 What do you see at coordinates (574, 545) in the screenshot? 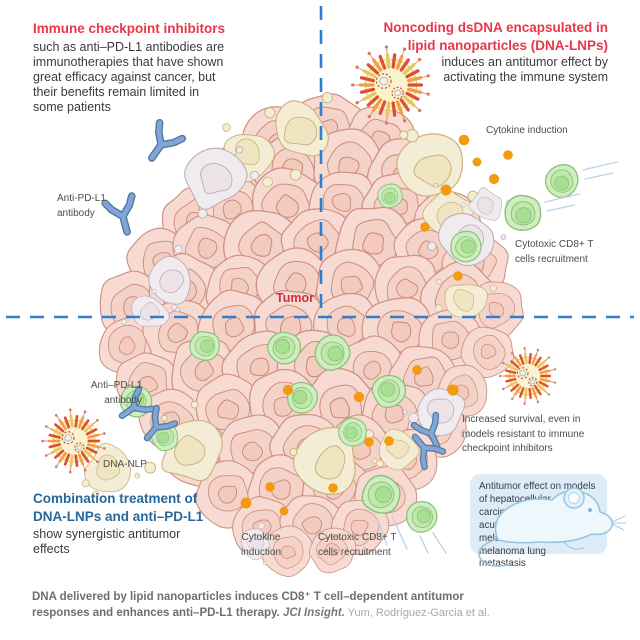
I see `mouse-hind-leg` at bounding box center [574, 545].